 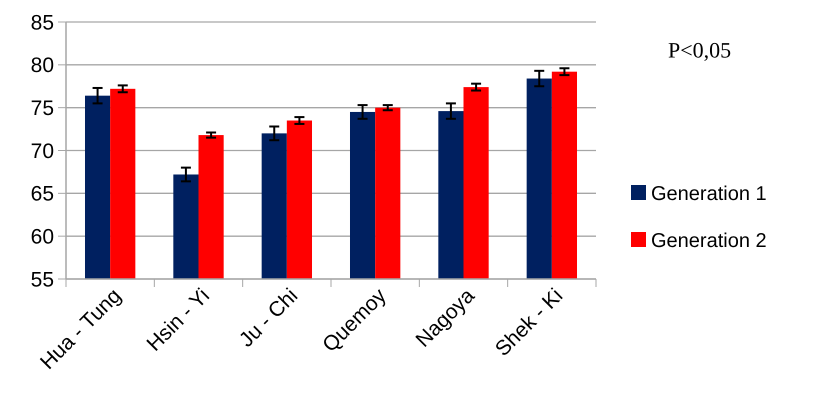 I want to click on y-tick-label: 60, so click(x=42, y=237).